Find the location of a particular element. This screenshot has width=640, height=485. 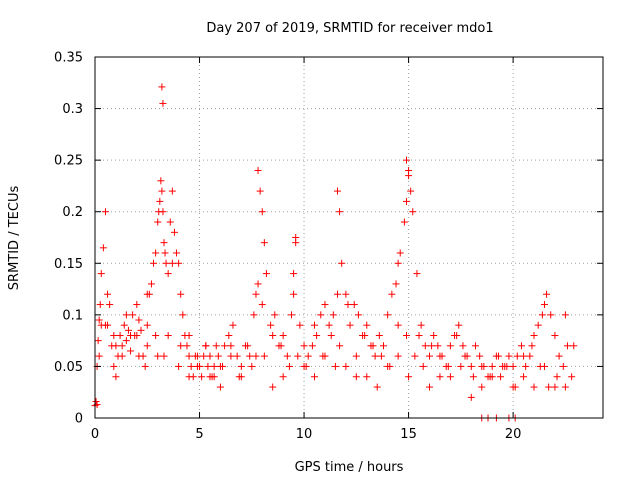

y-tick-label: 0.3 is located at coordinates (72, 109).